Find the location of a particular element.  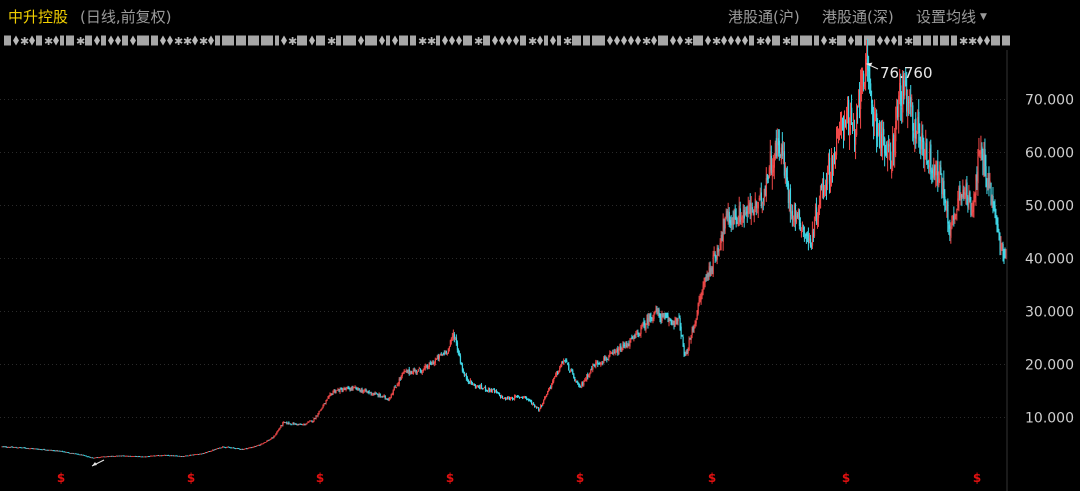

ma-settings-dropdown: 设置均线 ▼ is located at coordinates (951, 16).